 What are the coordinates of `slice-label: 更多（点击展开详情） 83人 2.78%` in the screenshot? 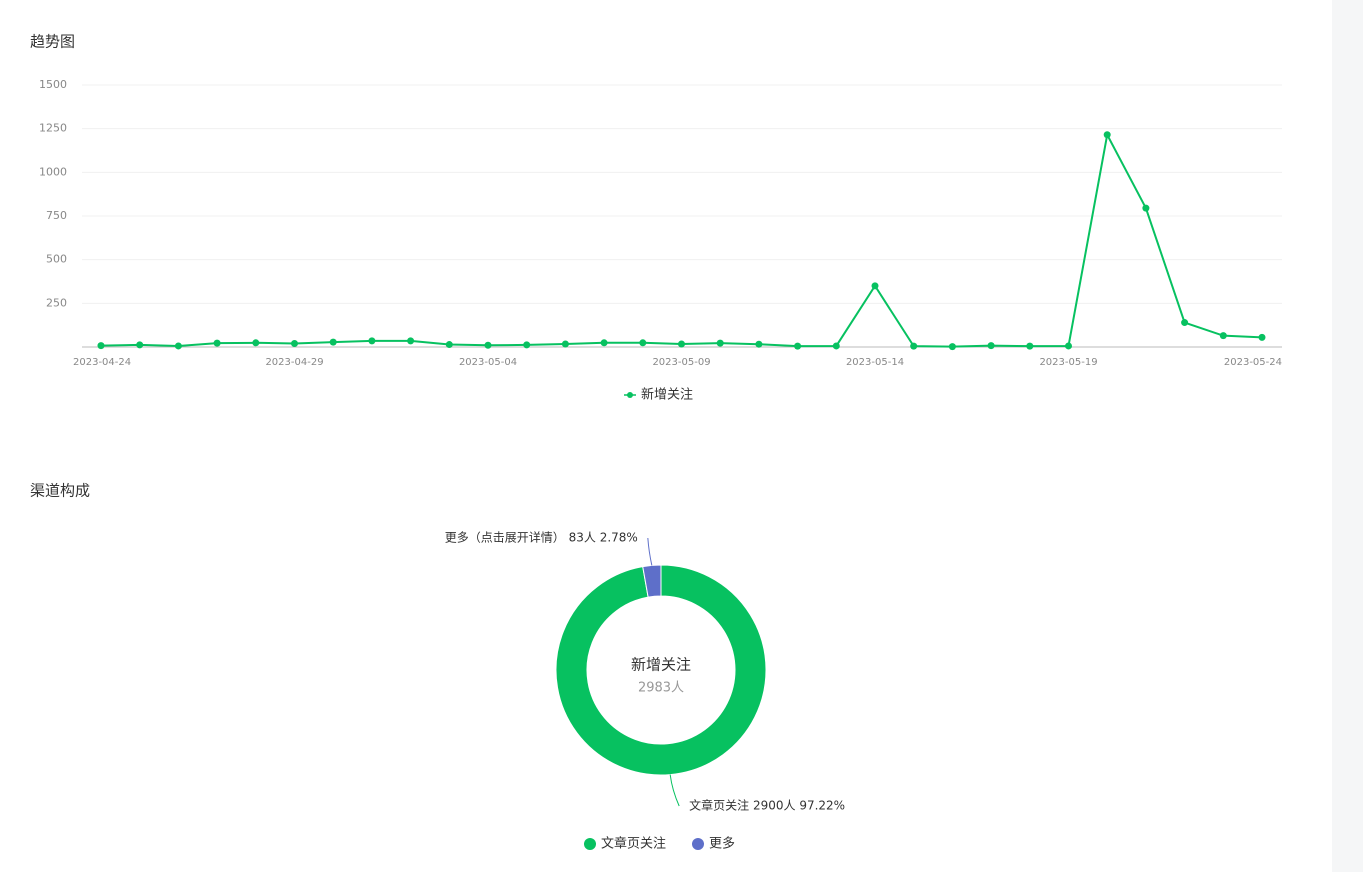 It's located at (541, 537).